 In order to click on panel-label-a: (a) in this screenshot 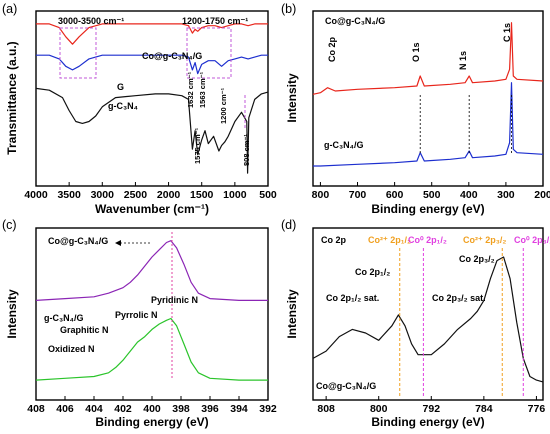, I will do `click(9, 9)`.